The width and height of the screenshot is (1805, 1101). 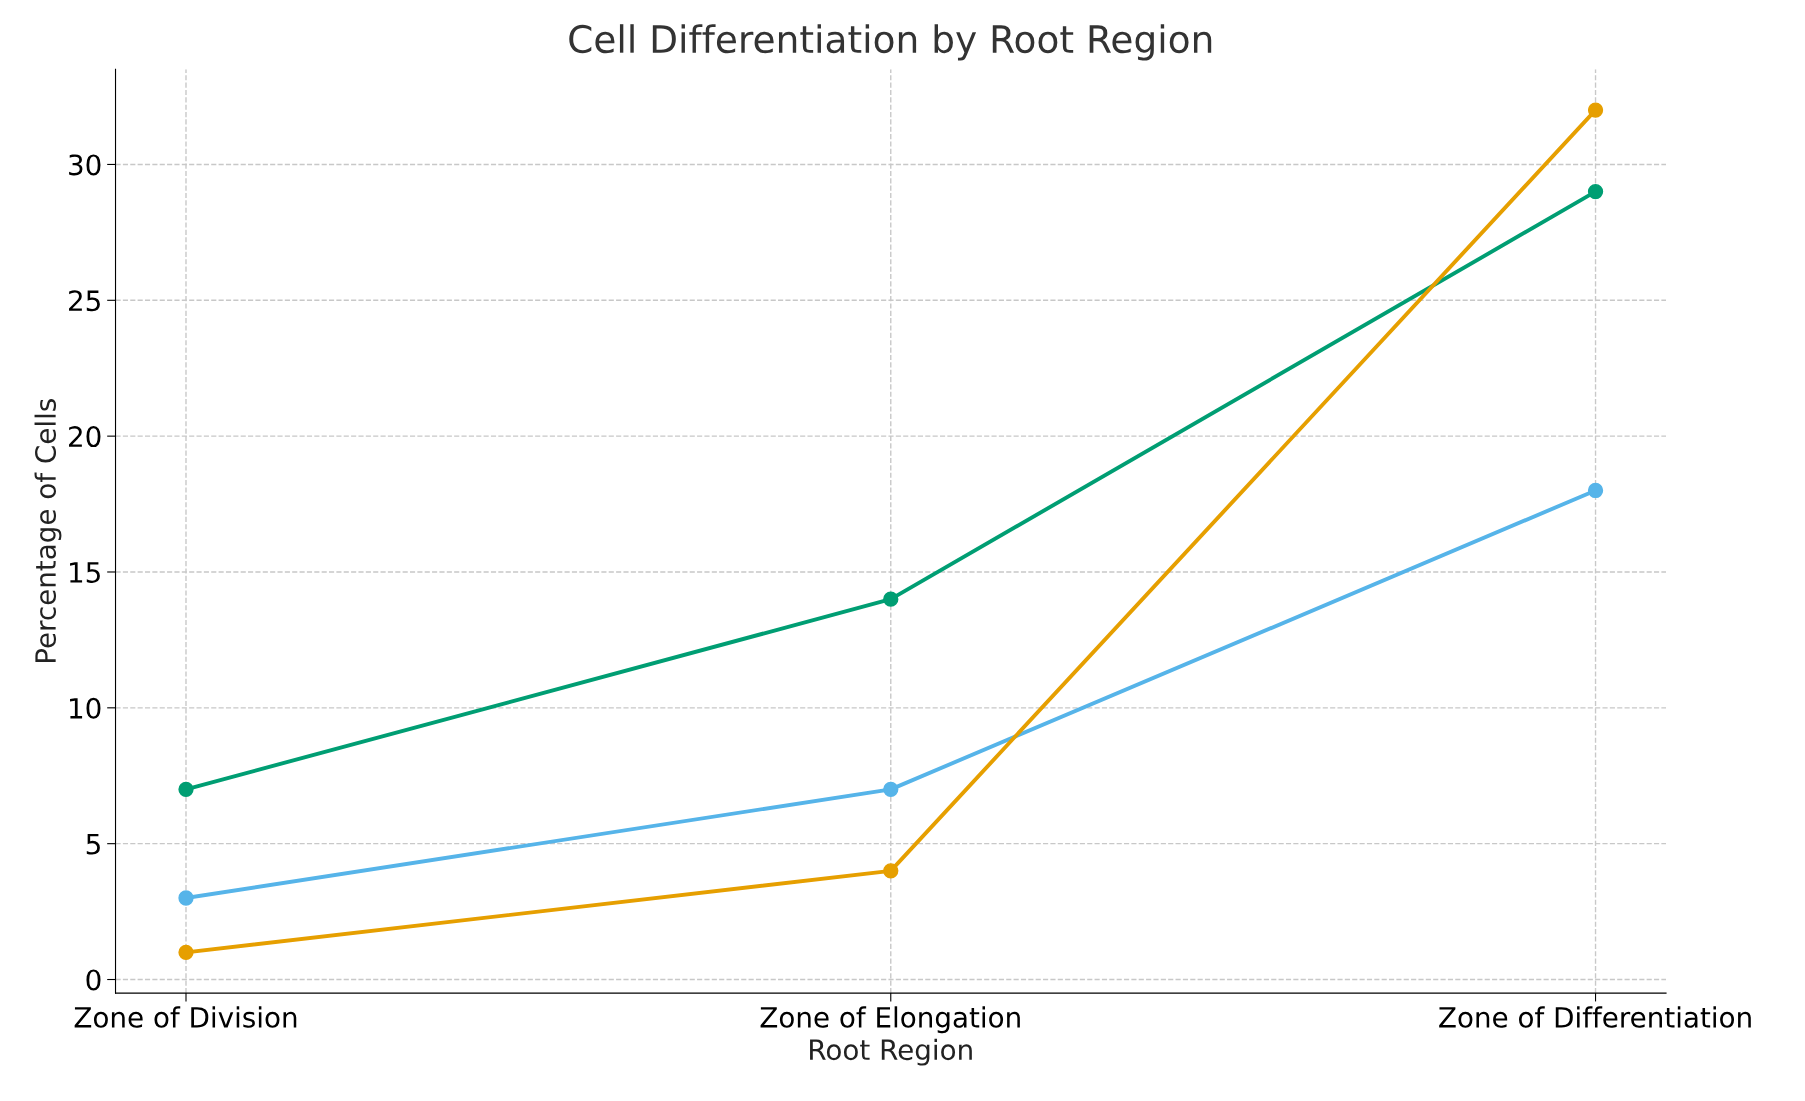 What do you see at coordinates (185, 1017) in the screenshot?
I see `x-tick-label: Zone of Division` at bounding box center [185, 1017].